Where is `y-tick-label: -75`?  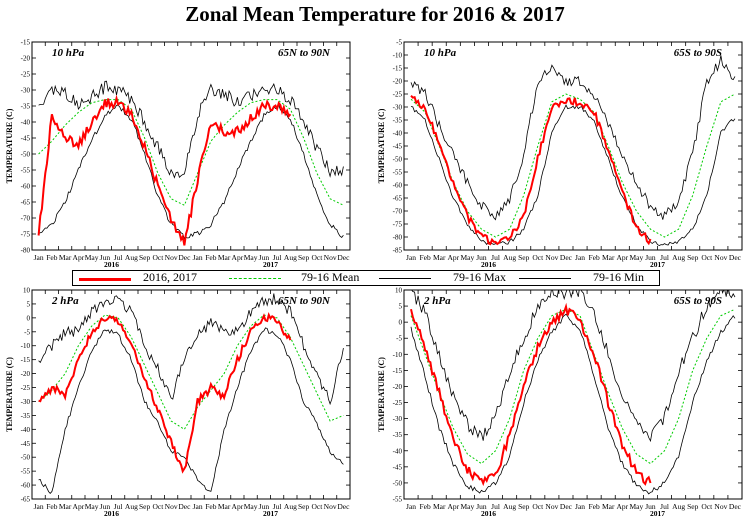
y-tick-label: -75 is located at coordinates (398, 225).